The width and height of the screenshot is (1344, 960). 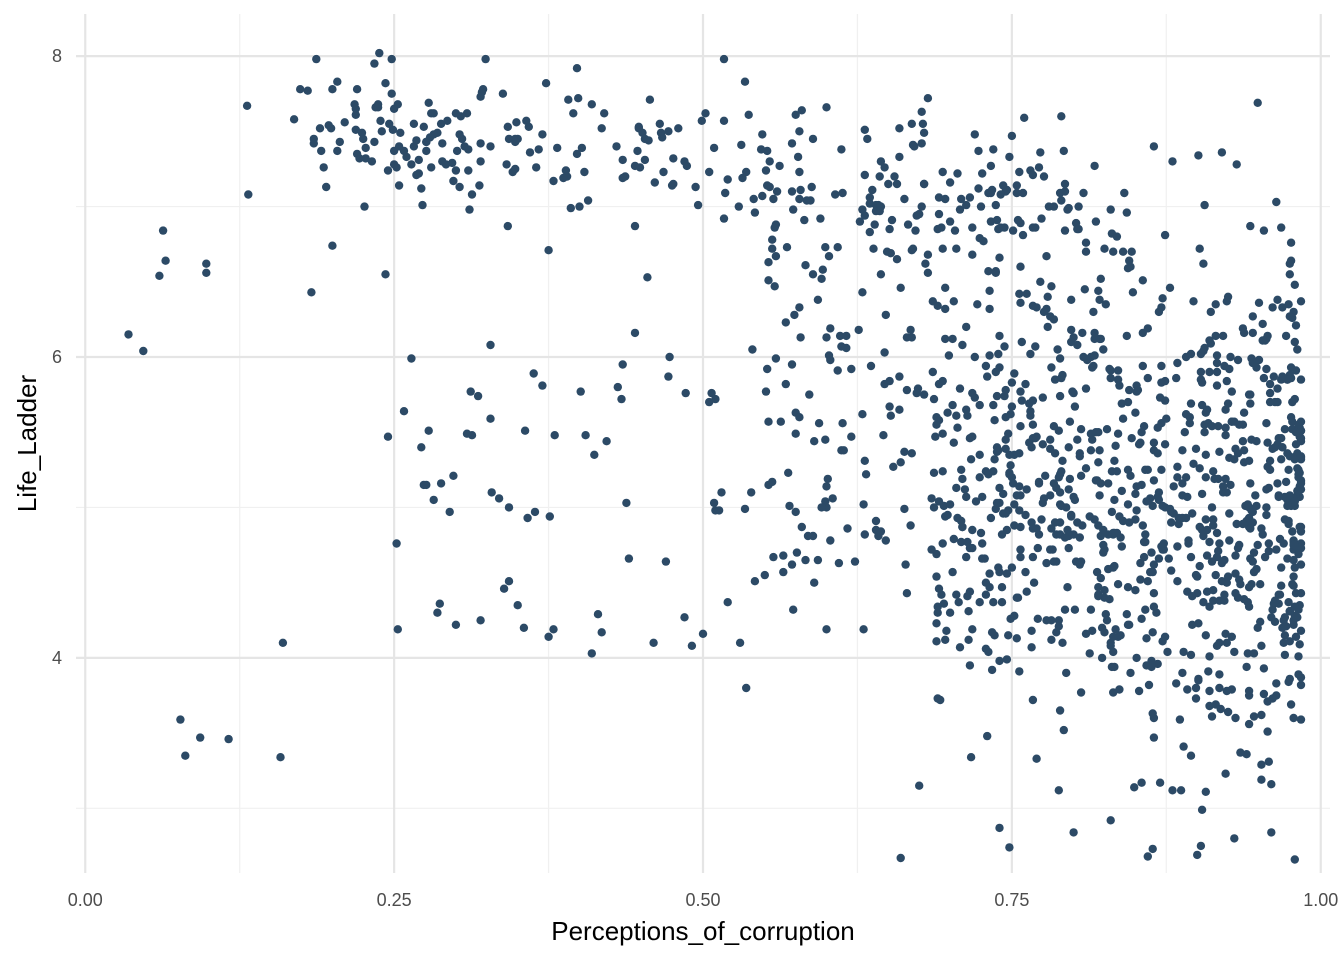 What do you see at coordinates (703, 900) in the screenshot?
I see `x-axis-tick-labels: 0.00 0.25 0.50 0.75 1.00` at bounding box center [703, 900].